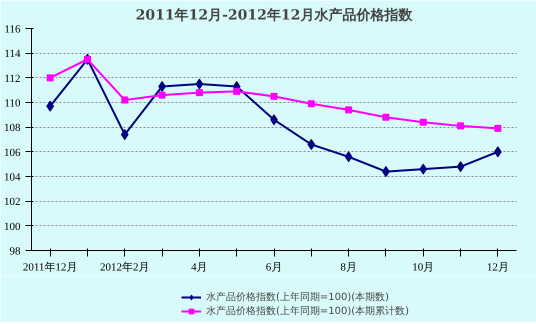  What do you see at coordinates (298, 297) in the screenshot?
I see `legend-label: 水产品价格指数(上年同期=100)(本期数)` at bounding box center [298, 297].